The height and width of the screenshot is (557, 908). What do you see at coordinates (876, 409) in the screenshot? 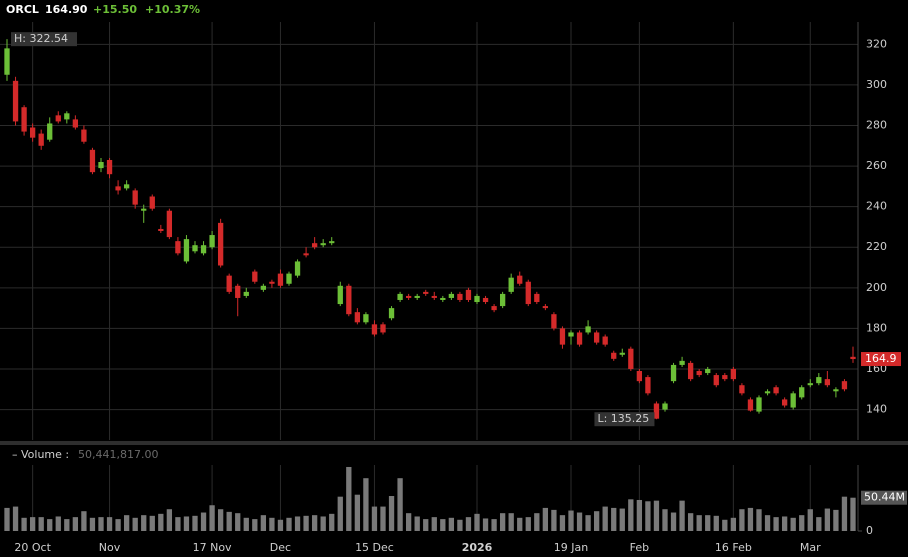
I see `y-tick-label: 140` at bounding box center [876, 409].